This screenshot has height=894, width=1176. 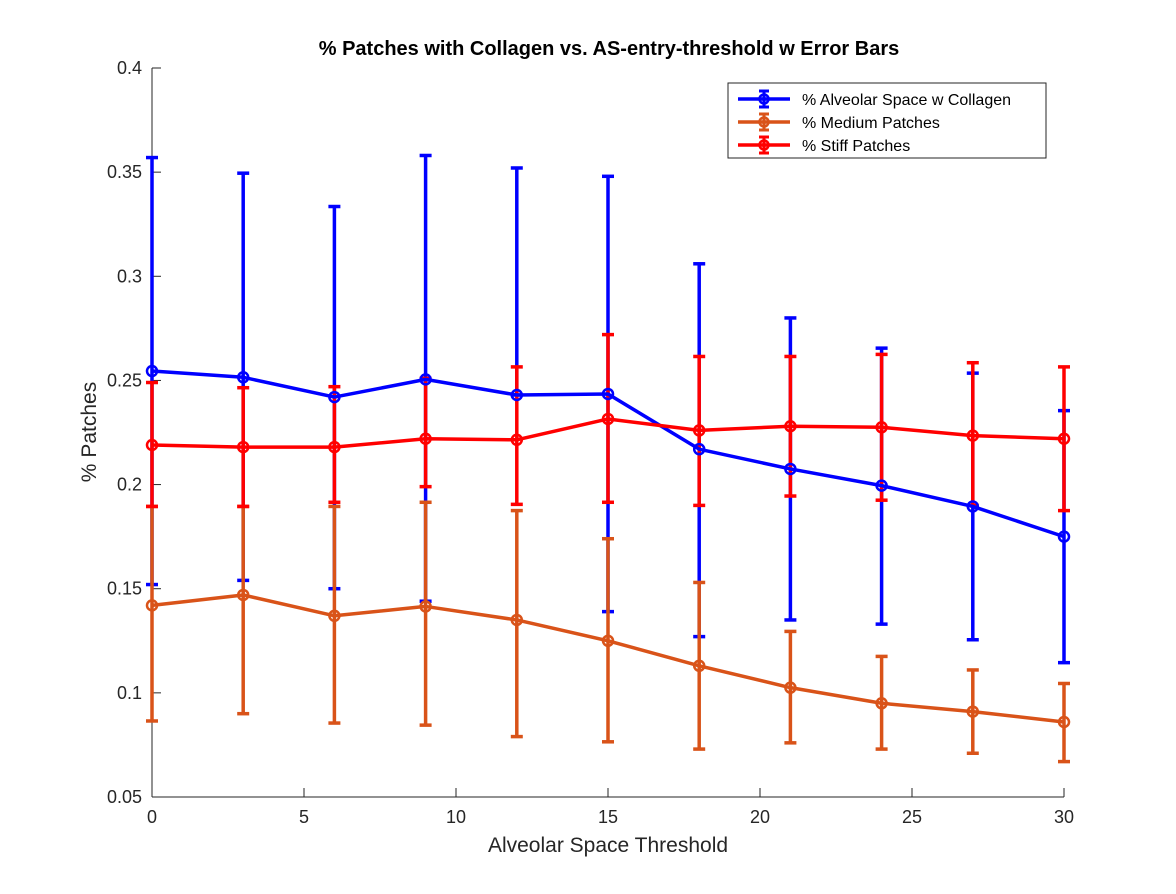 What do you see at coordinates (608, 433) in the screenshot?
I see `stiff-patches-line` at bounding box center [608, 433].